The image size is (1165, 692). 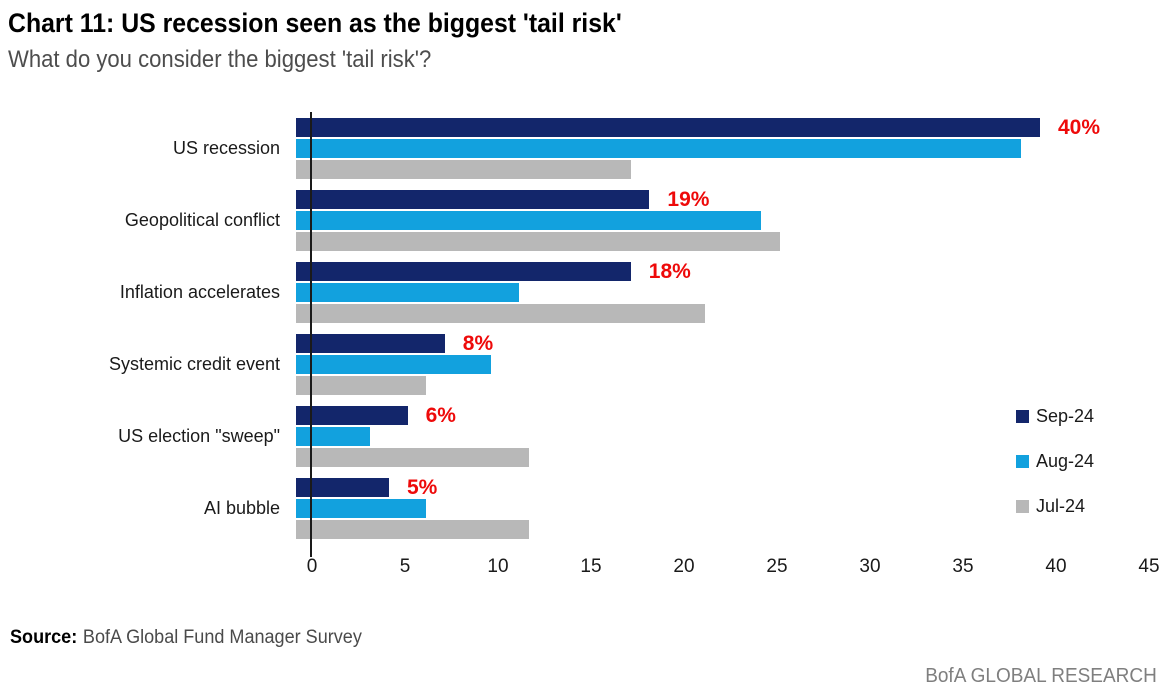 I want to click on x-tick-label: 0, so click(x=312, y=566).